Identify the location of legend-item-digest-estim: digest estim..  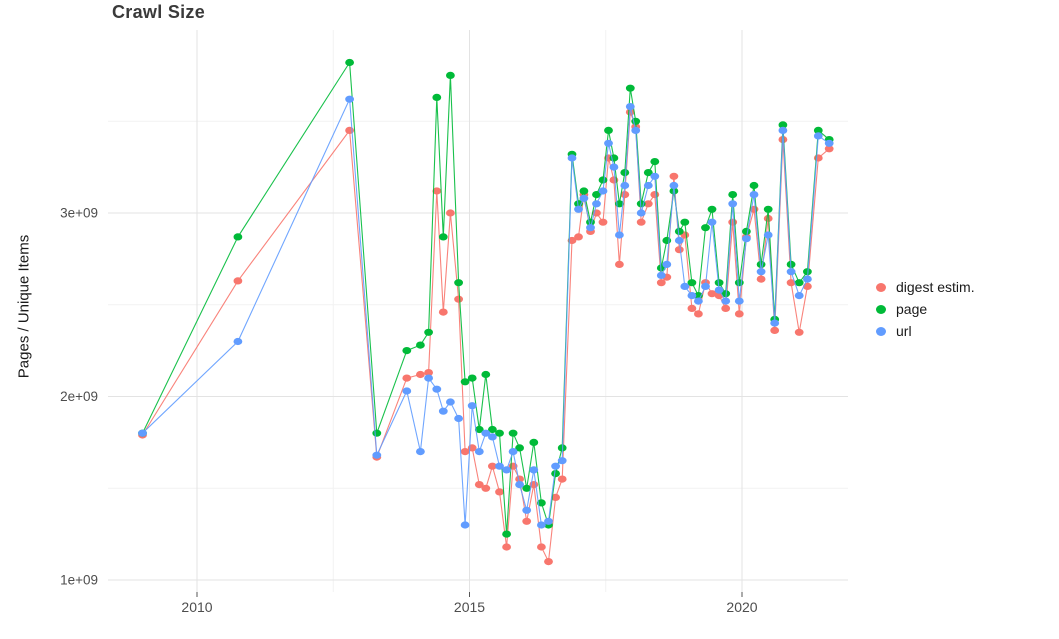
(925, 287).